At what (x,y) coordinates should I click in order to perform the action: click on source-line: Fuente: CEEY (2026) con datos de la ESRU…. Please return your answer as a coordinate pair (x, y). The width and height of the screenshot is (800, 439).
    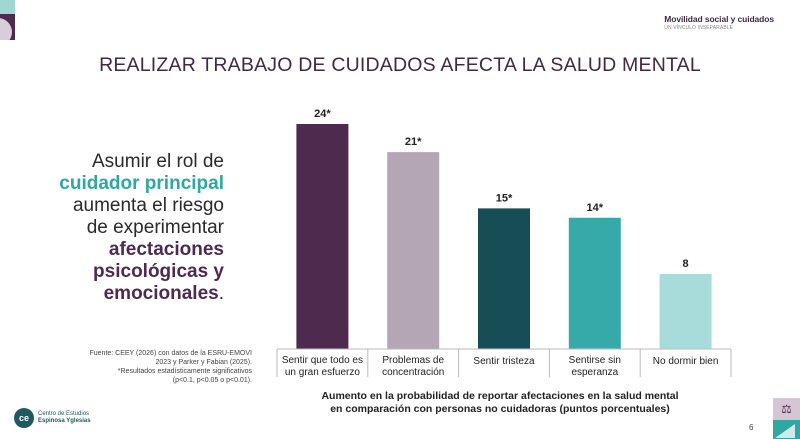
    Looking at the image, I should click on (170, 353).